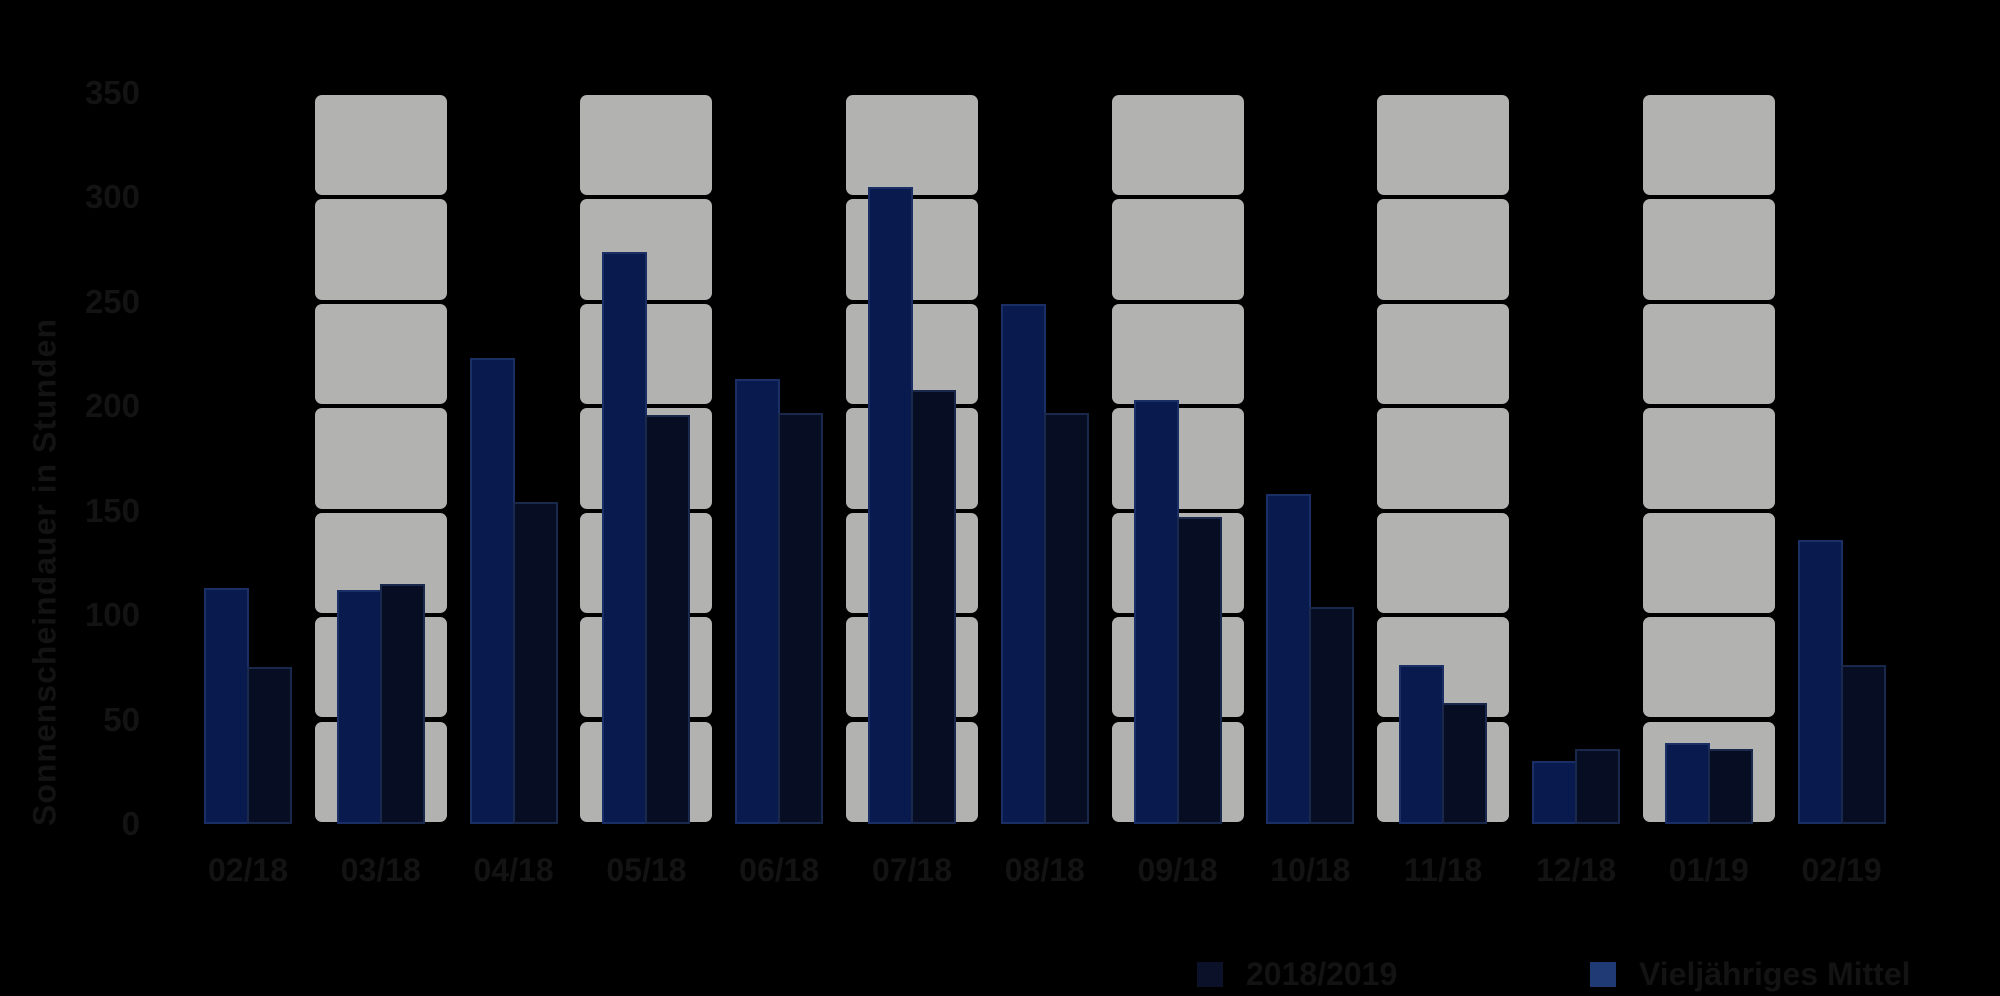  Describe the element at coordinates (646, 870) in the screenshot. I see `x-tick-label: 05/18` at that location.